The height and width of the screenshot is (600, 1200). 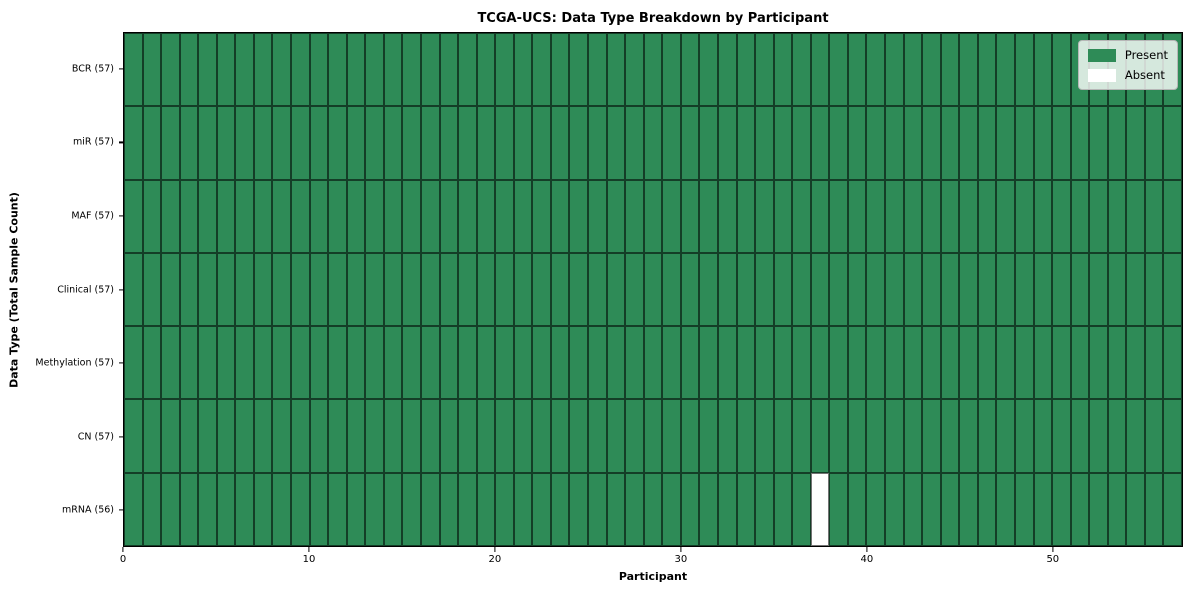 I want to click on y-tick-label: Methylation (57), so click(x=74, y=363).